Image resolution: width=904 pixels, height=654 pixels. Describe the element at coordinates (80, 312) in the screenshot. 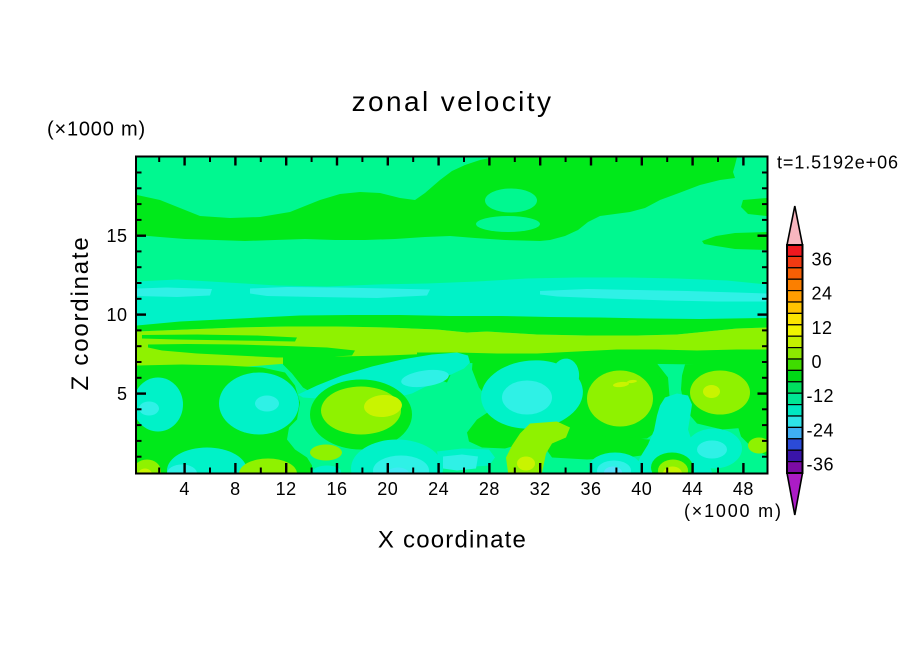

I see `svg-text: Z coordinate` at that location.